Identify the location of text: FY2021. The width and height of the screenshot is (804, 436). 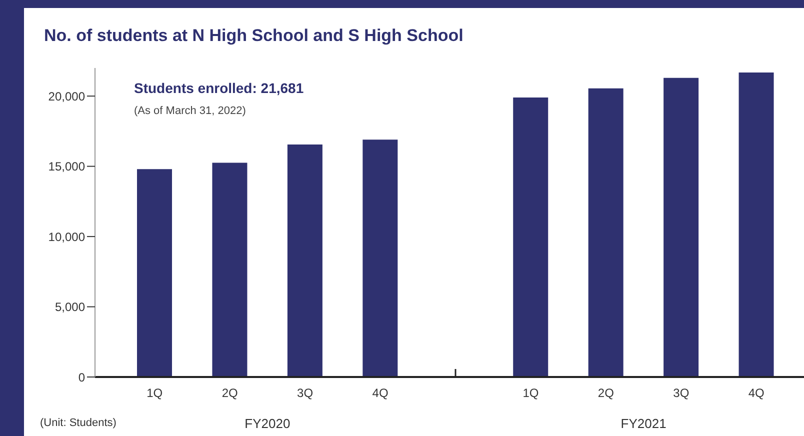
(644, 423).